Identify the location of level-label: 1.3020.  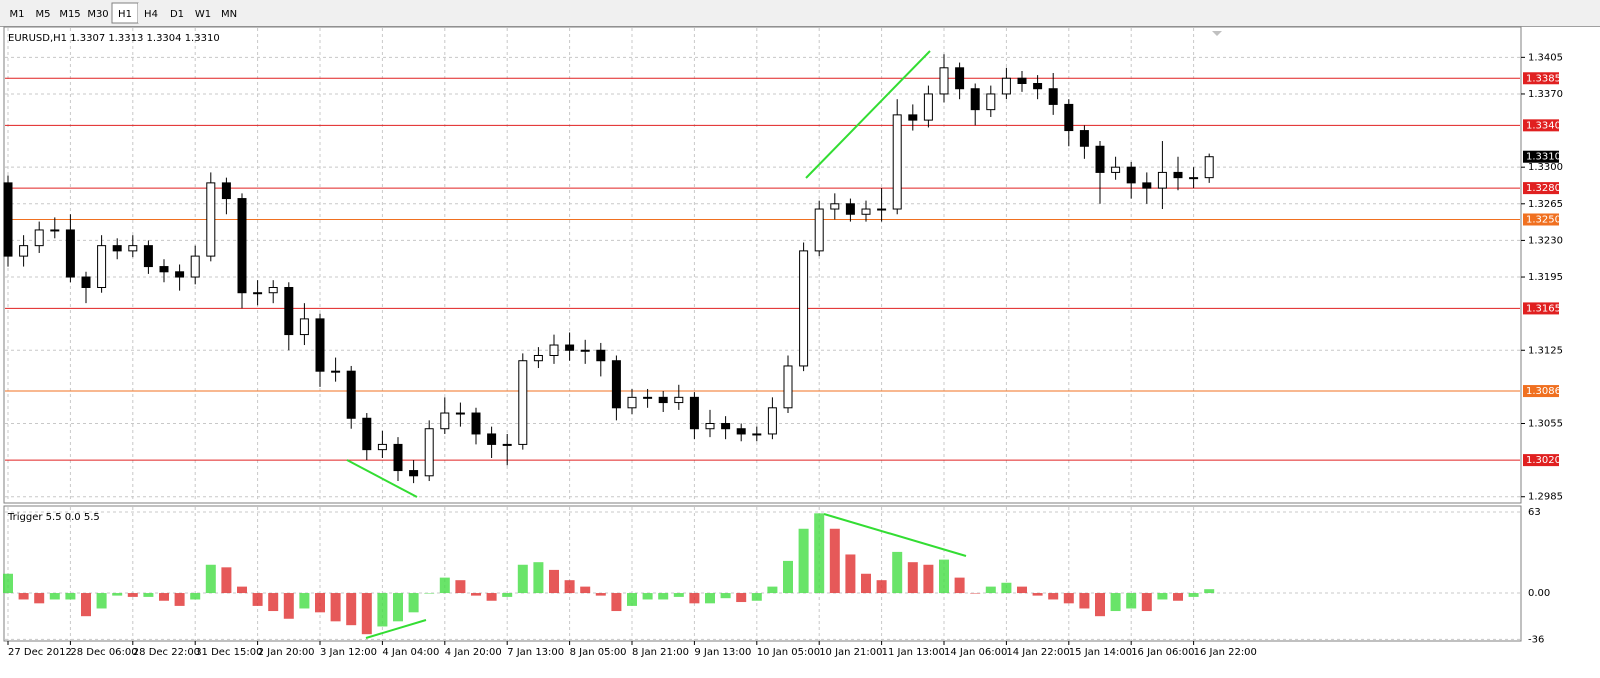
(1543, 460).